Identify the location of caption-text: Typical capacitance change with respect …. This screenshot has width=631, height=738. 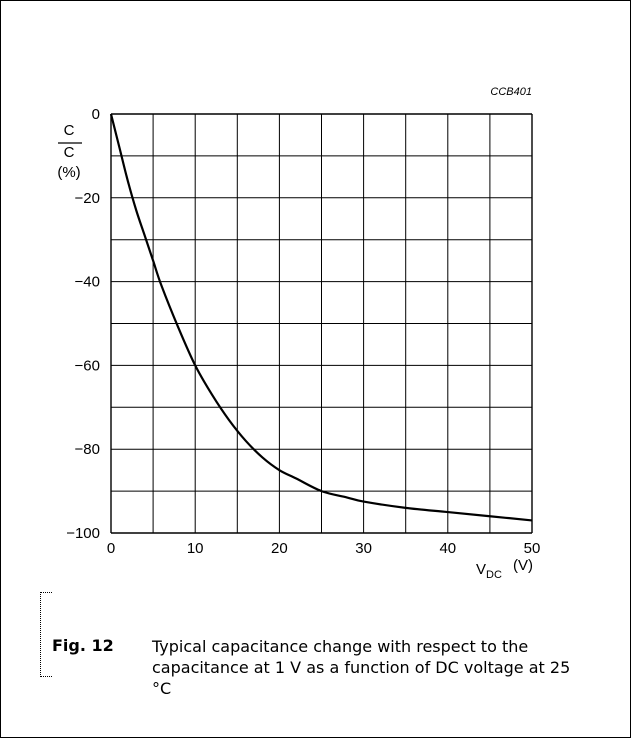
(361, 667).